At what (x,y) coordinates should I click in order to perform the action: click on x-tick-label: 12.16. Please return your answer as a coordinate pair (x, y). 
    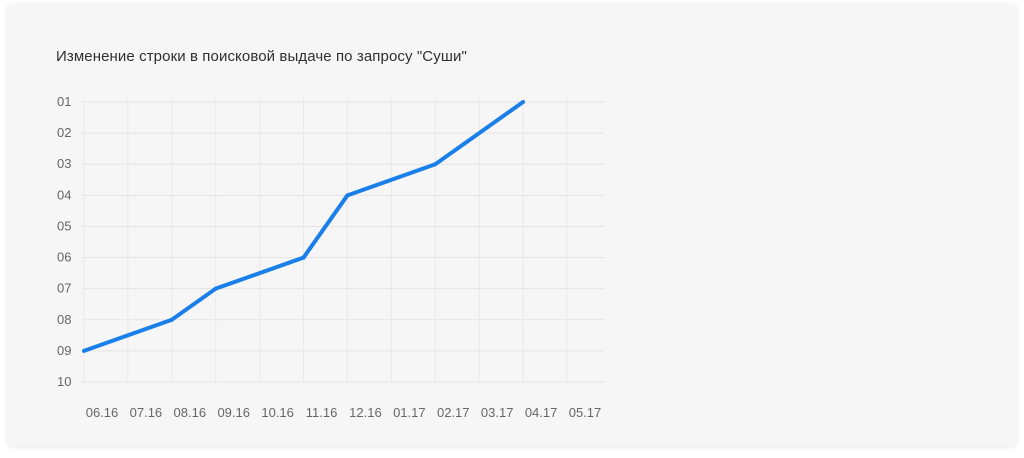
    Looking at the image, I should click on (365, 412).